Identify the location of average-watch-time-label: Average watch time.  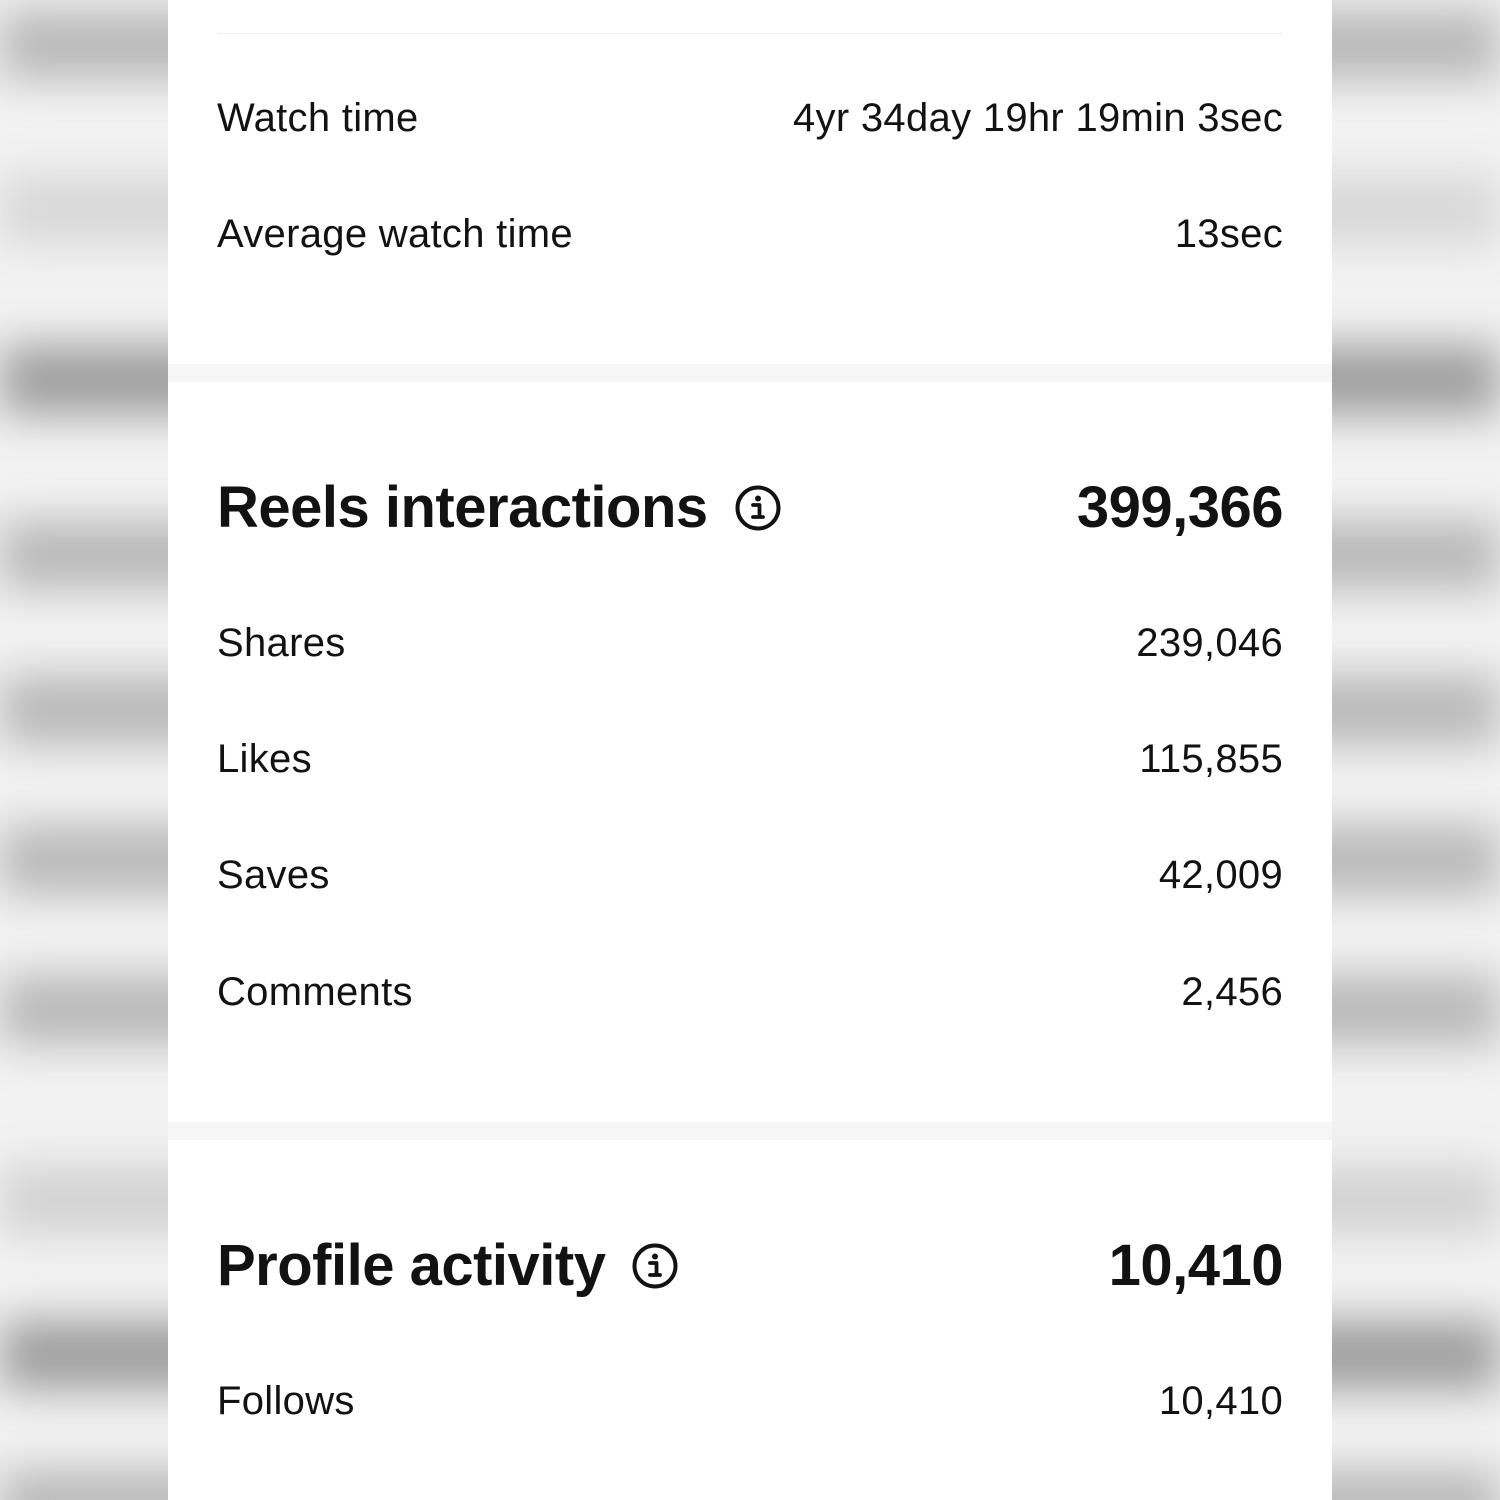
(395, 234).